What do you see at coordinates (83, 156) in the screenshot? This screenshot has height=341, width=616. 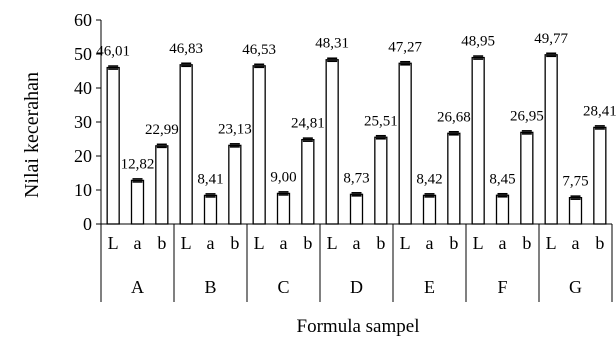 I see `y-tick-label: 20` at bounding box center [83, 156].